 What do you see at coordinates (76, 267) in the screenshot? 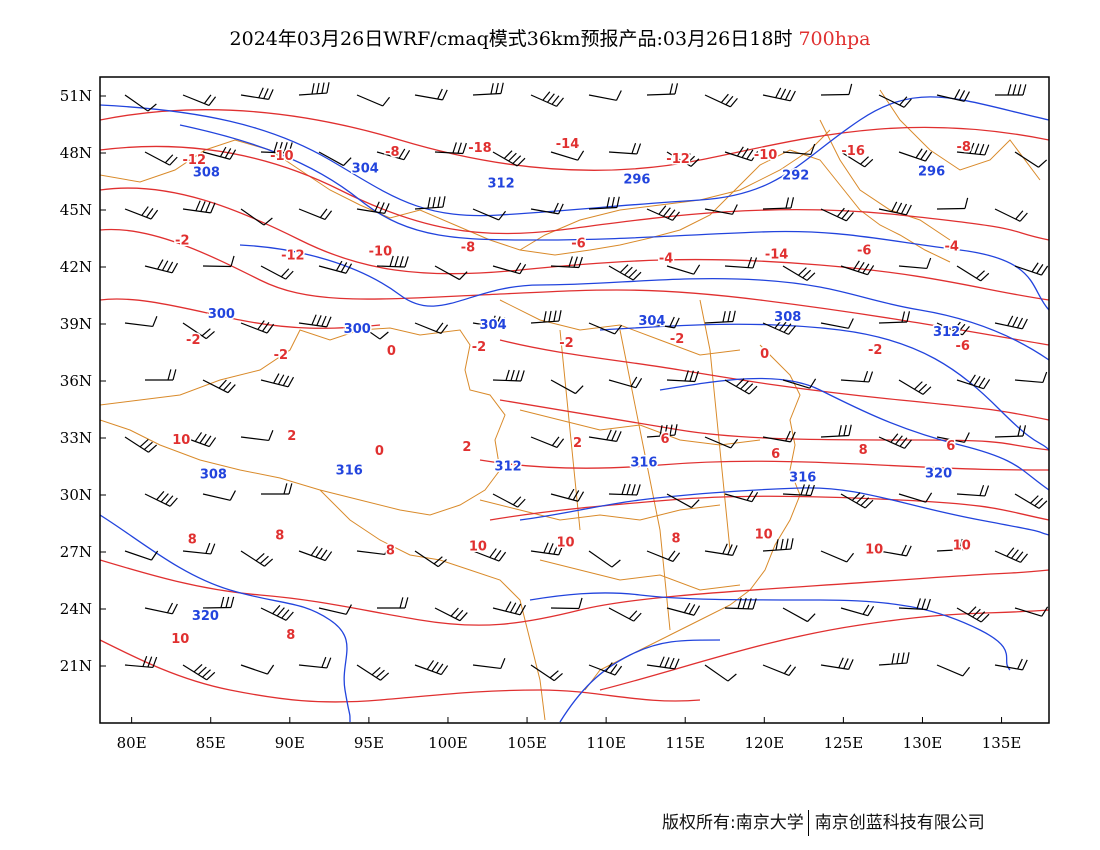
I see `lat-tick-label: 42N` at bounding box center [76, 267].